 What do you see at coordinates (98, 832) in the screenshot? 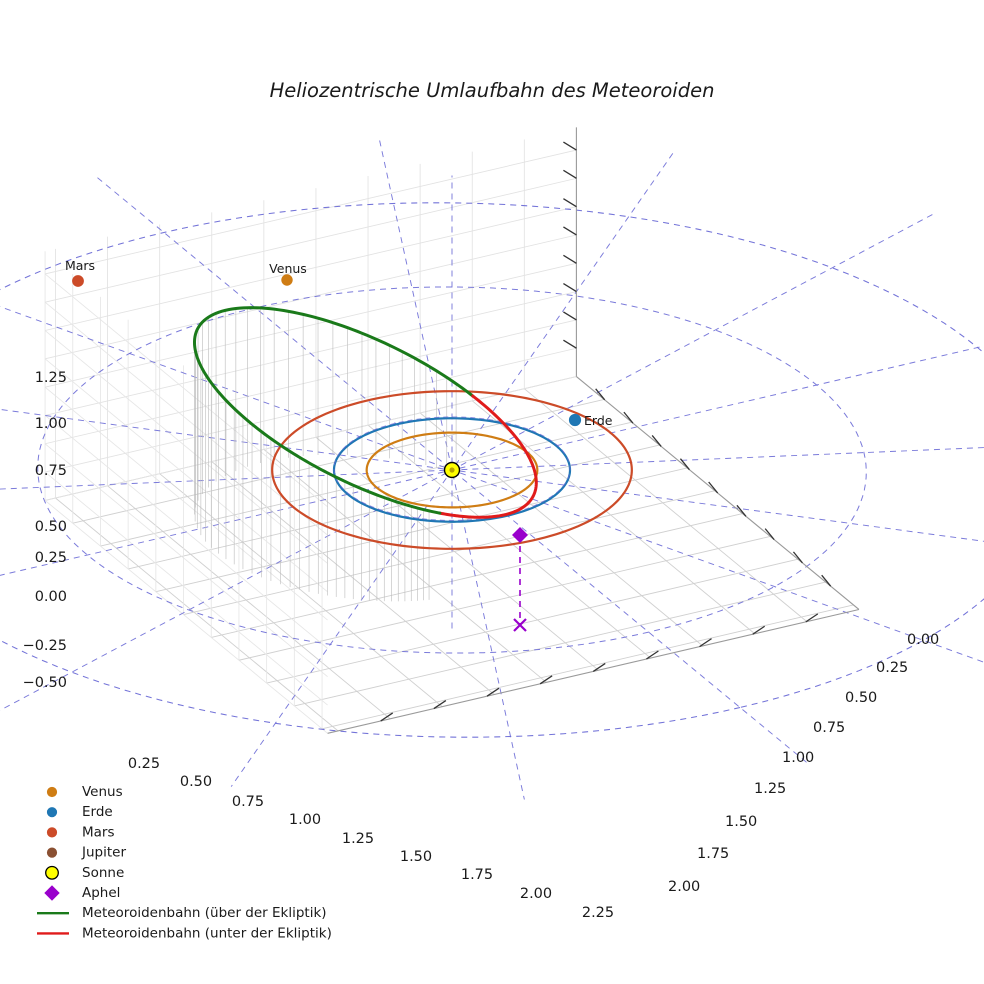
I see `legend-label-2: Mars` at bounding box center [98, 832].